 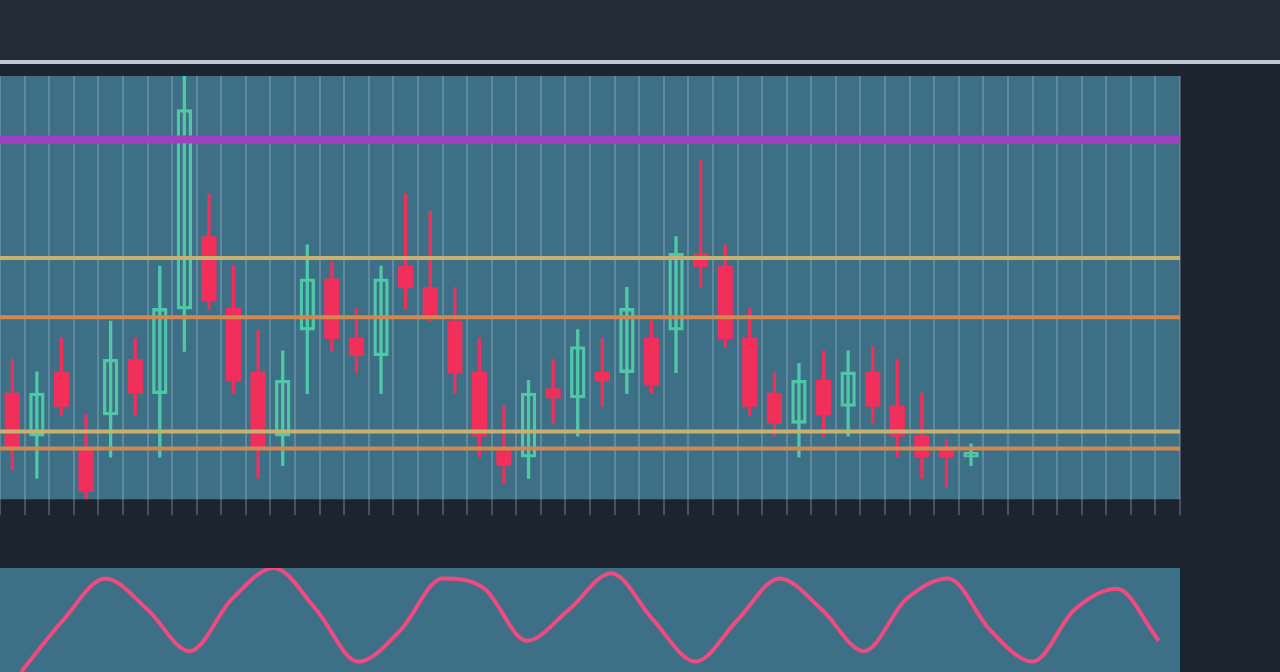 I want to click on candlestick, so click(x=553, y=391).